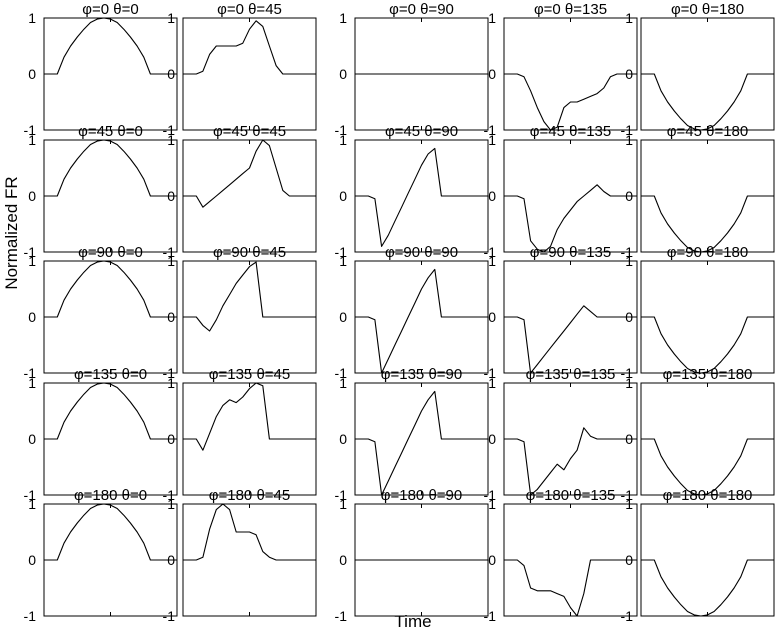 The width and height of the screenshot is (782, 632). Describe the element at coordinates (249, 131) in the screenshot. I see `panel-title: φ=45 θ=45` at that location.